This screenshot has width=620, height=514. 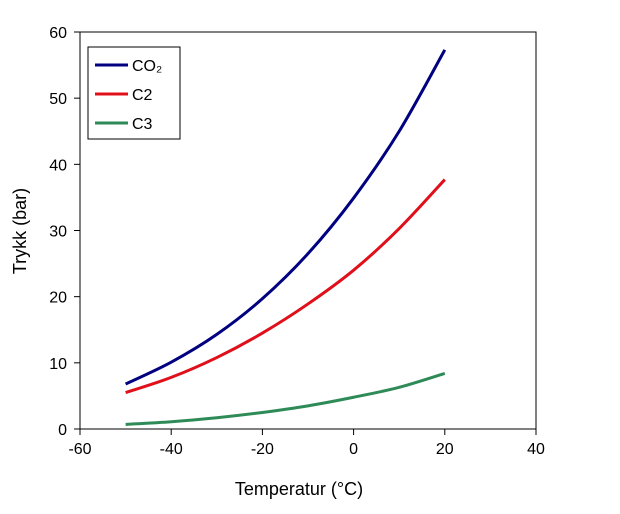 I want to click on x-tick-label: -40, so click(x=171, y=449).